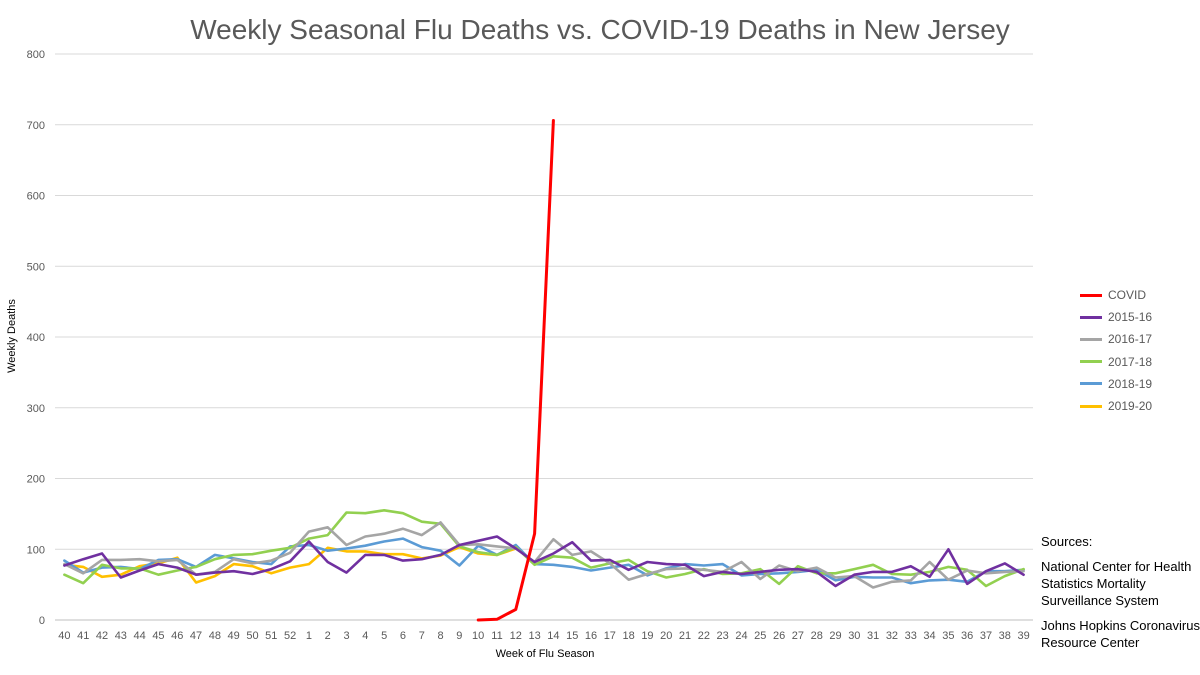 This screenshot has height=675, width=1200. What do you see at coordinates (1130, 317) in the screenshot?
I see `legend-label: 2015-16` at bounding box center [1130, 317].